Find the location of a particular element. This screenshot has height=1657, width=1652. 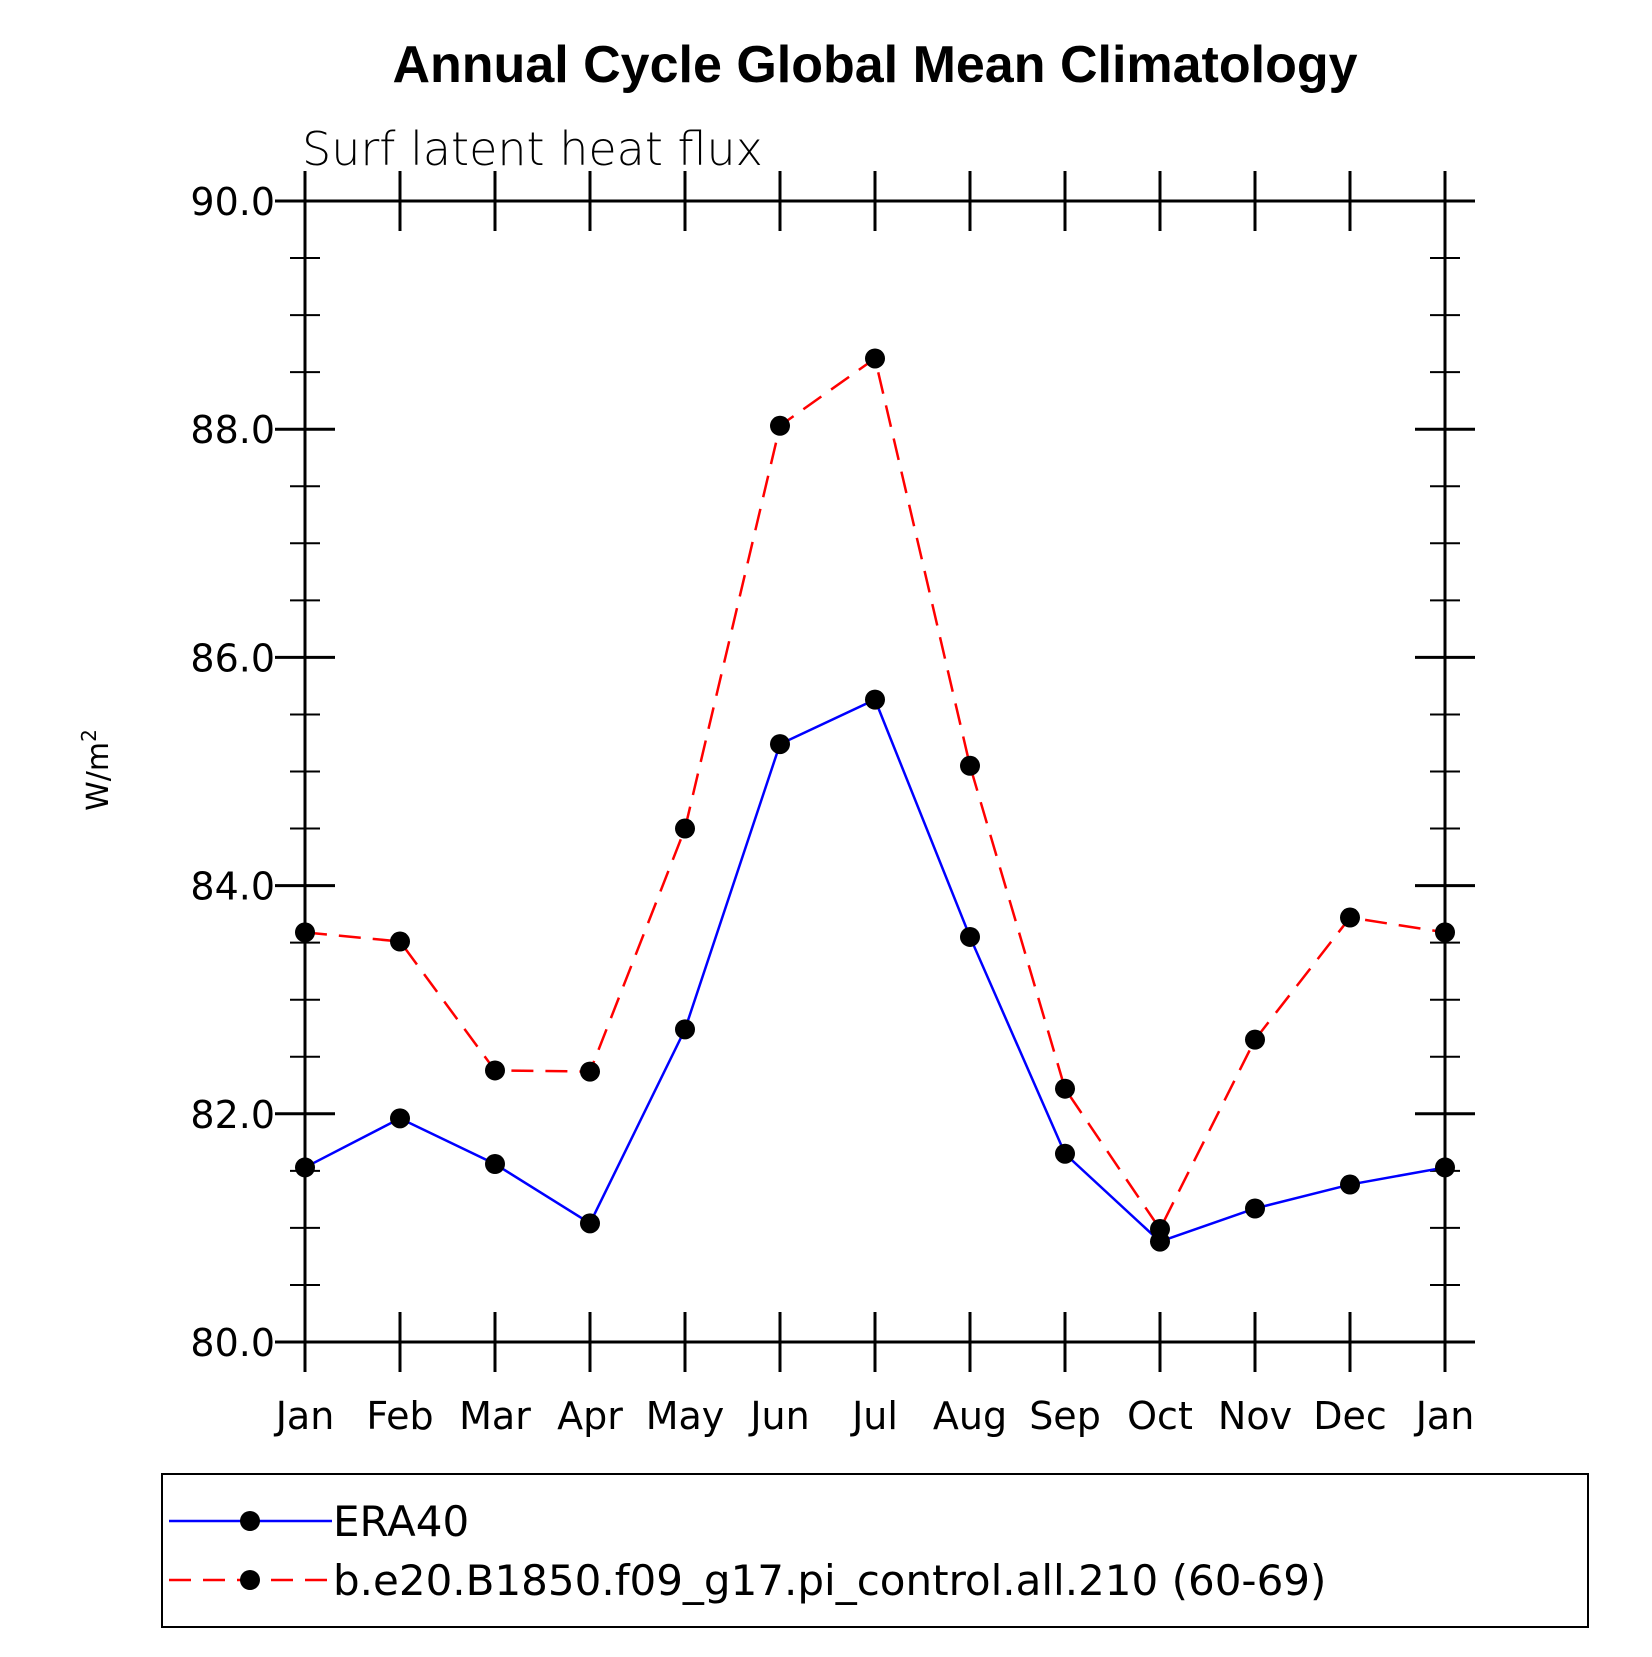

x-tick-label: Oct is located at coordinates (1160, 1416).